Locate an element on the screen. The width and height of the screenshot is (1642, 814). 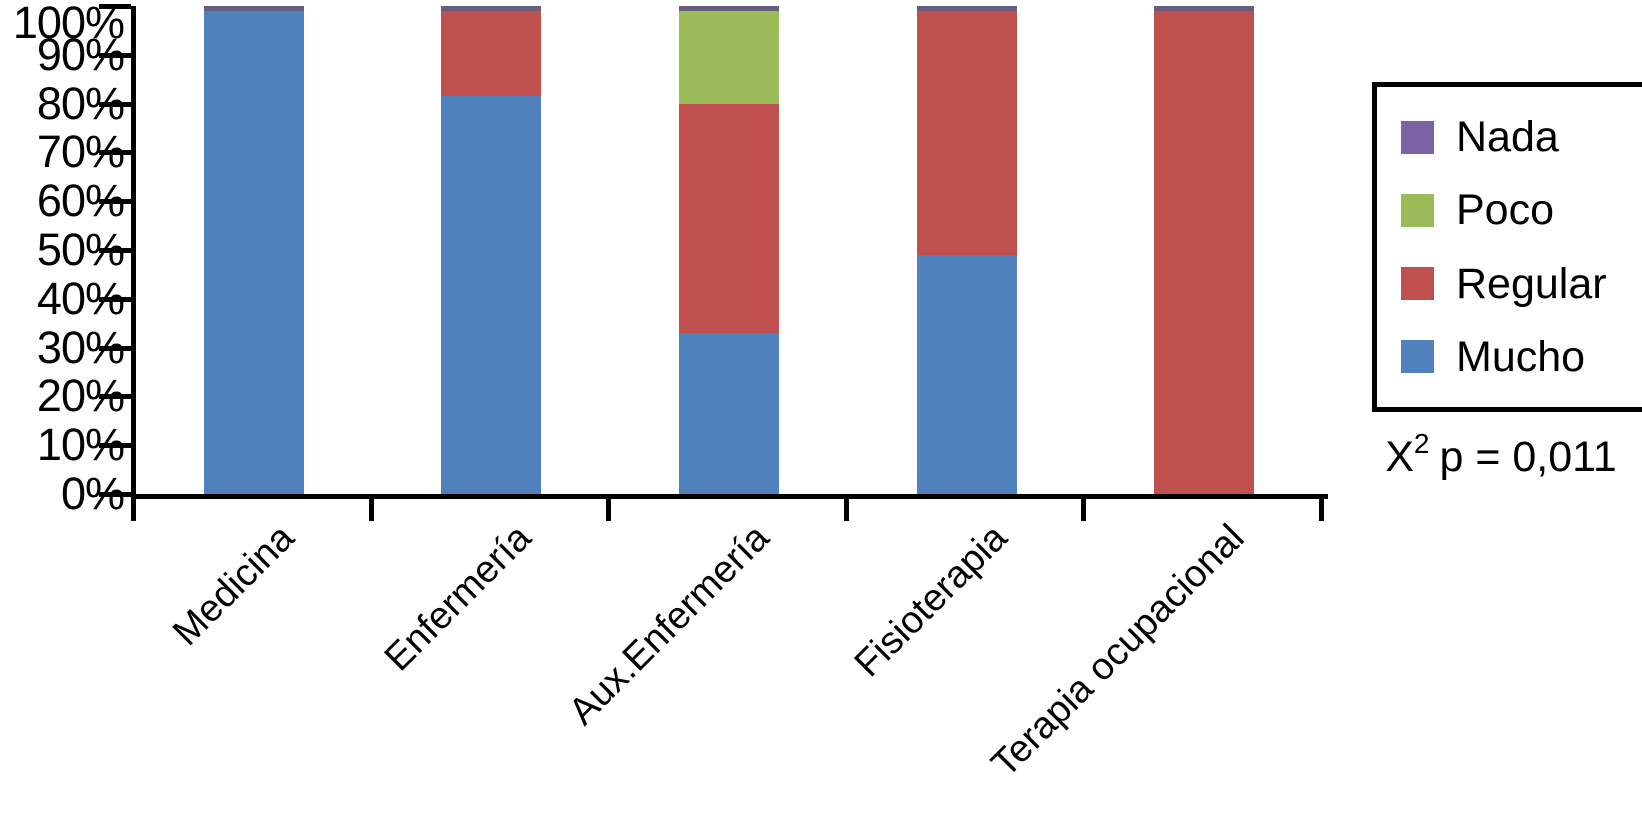
chi-square-exponent: 2 is located at coordinates (1421, 443).